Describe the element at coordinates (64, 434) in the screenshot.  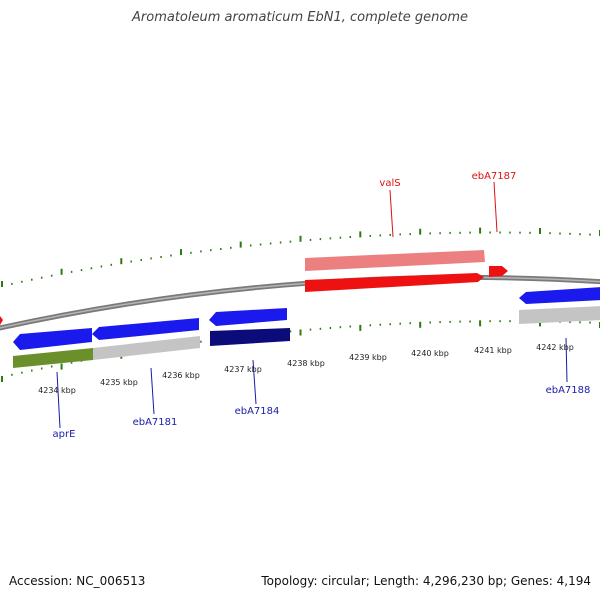
I see `gene-label-apre: aprE` at that location.